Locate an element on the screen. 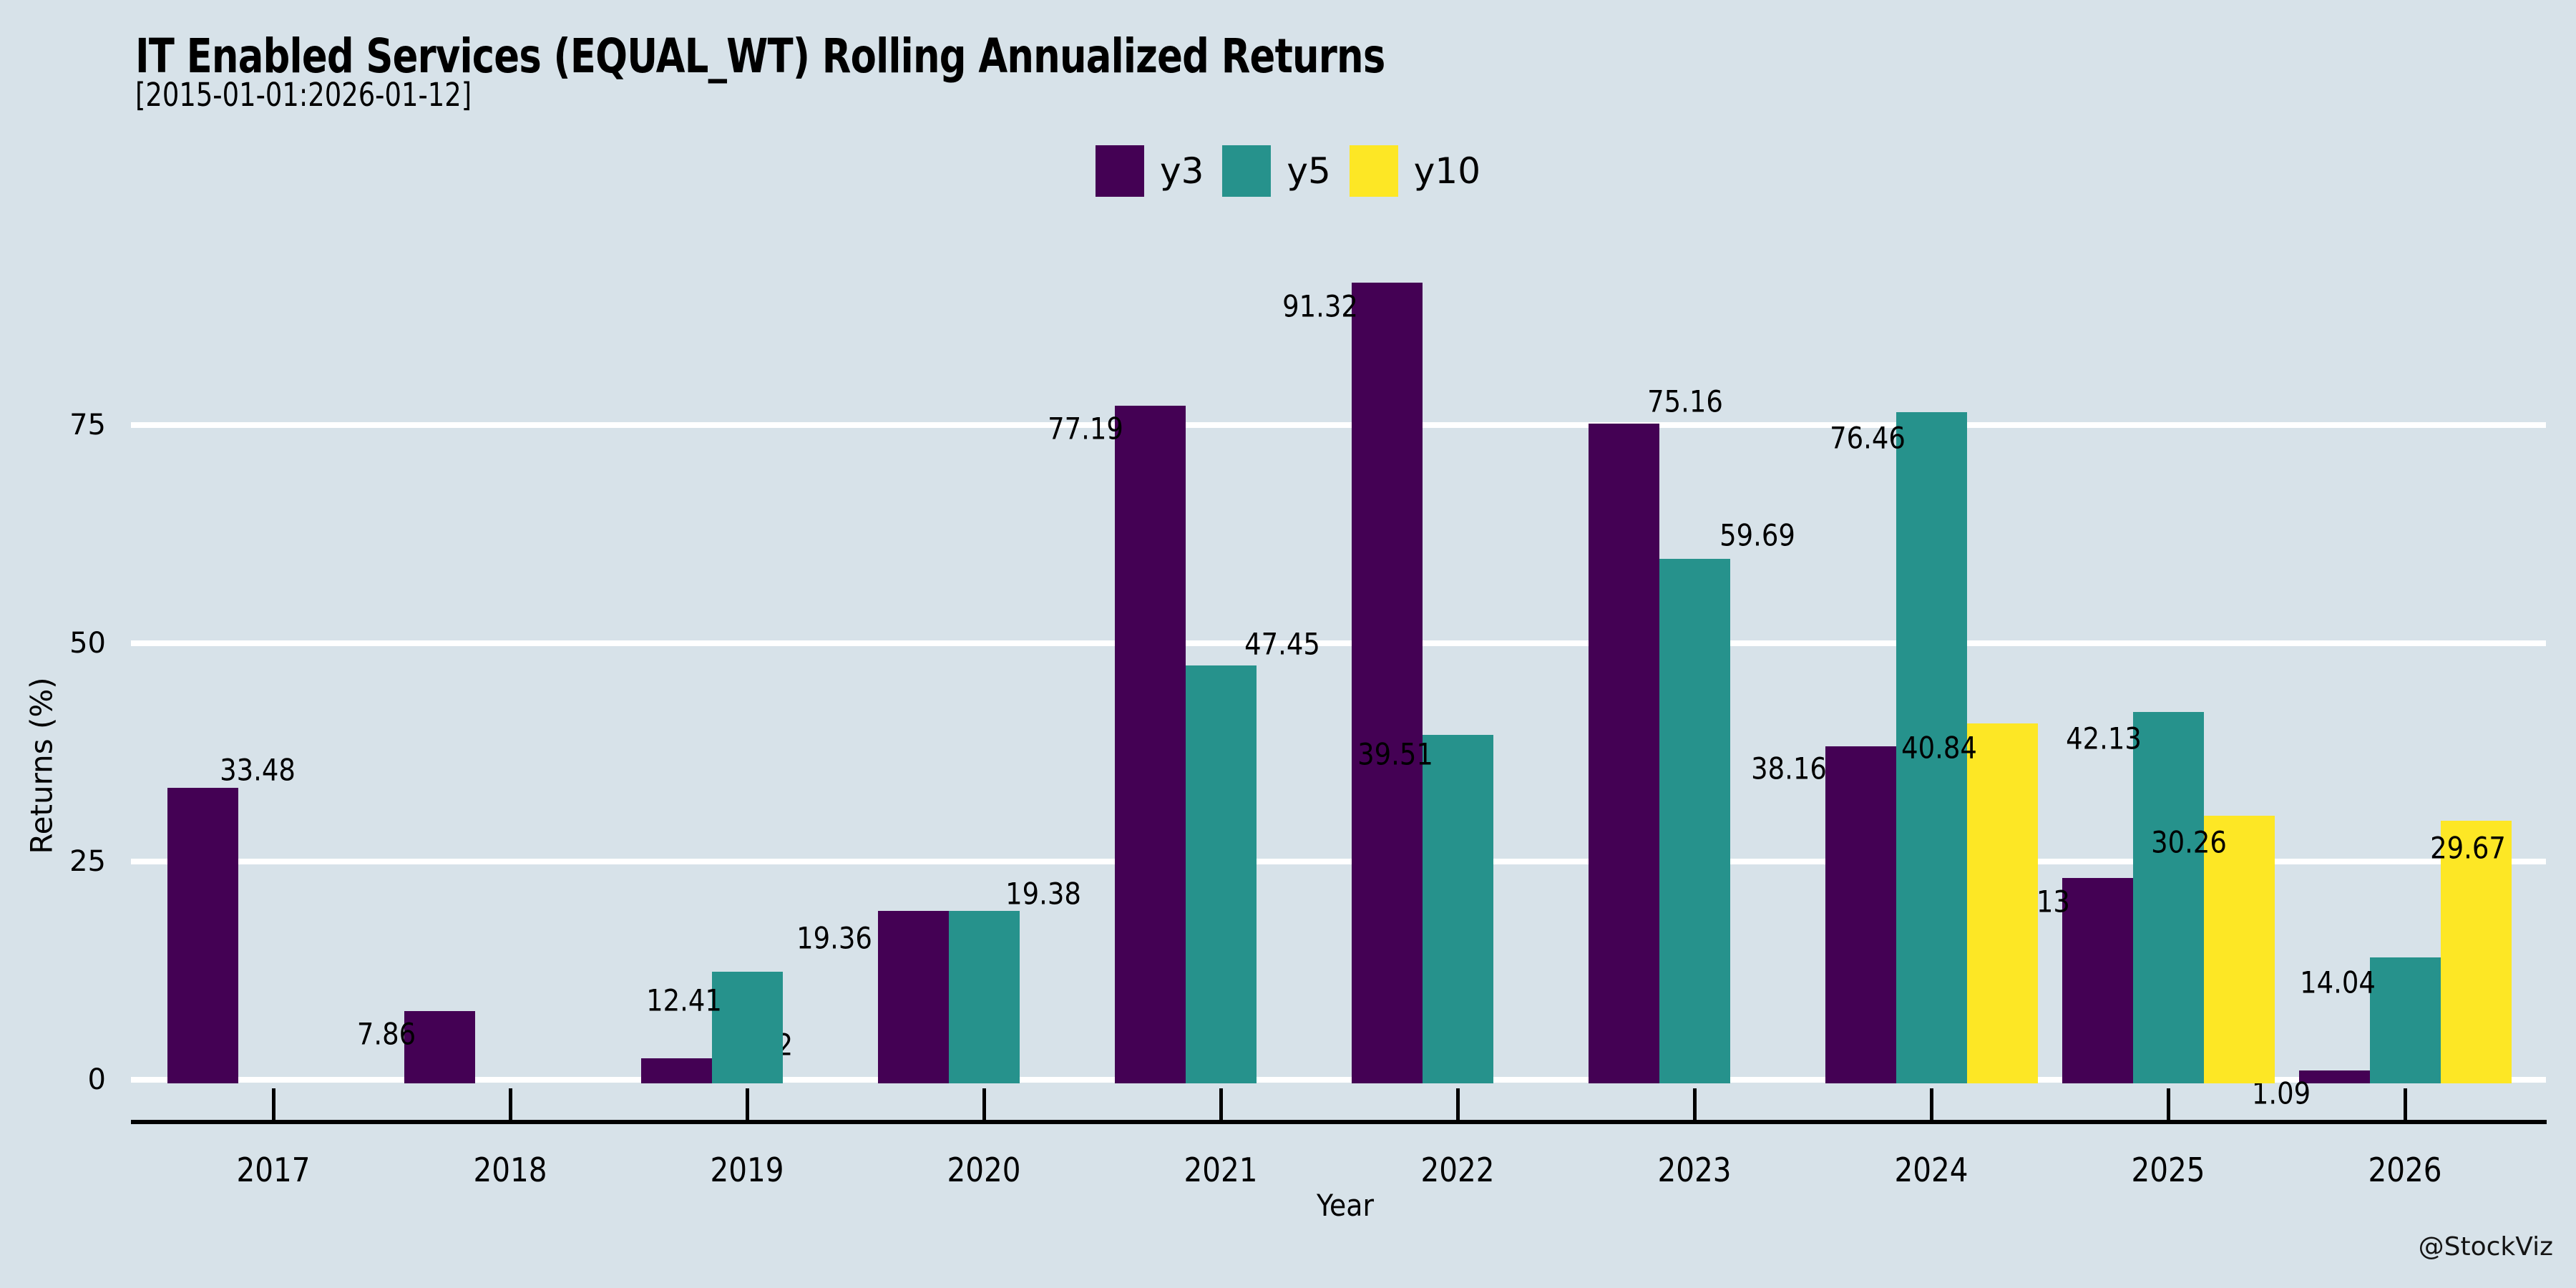 This screenshot has height=1288, width=2576. x-tick-label: 2026 is located at coordinates (2405, 1170).